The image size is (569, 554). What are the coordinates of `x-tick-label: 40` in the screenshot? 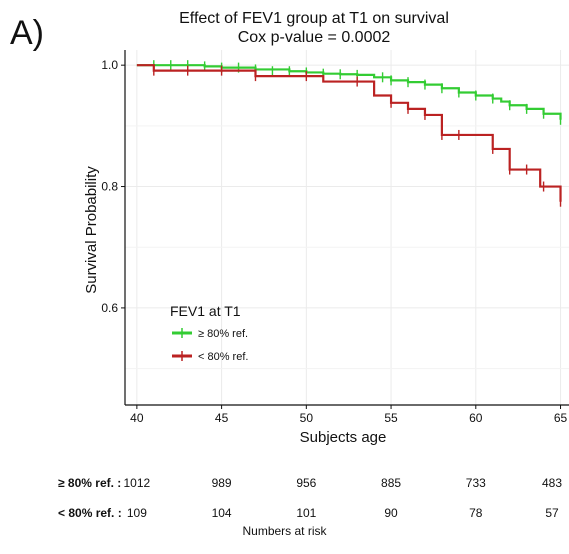 It's located at (137, 418).